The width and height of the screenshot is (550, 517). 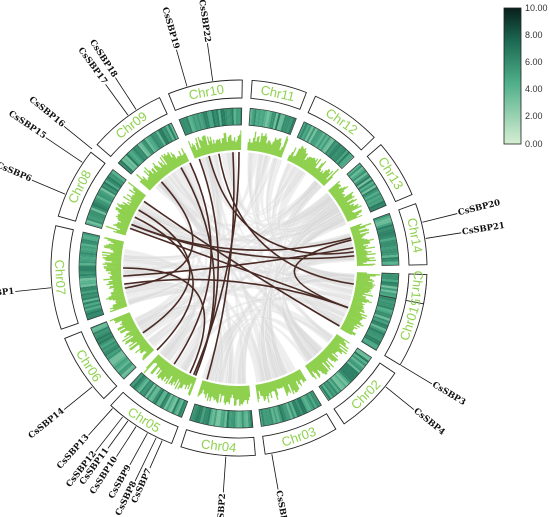 What do you see at coordinates (207, 91) in the screenshot?
I see `chromosome-label: Chr10` at bounding box center [207, 91].